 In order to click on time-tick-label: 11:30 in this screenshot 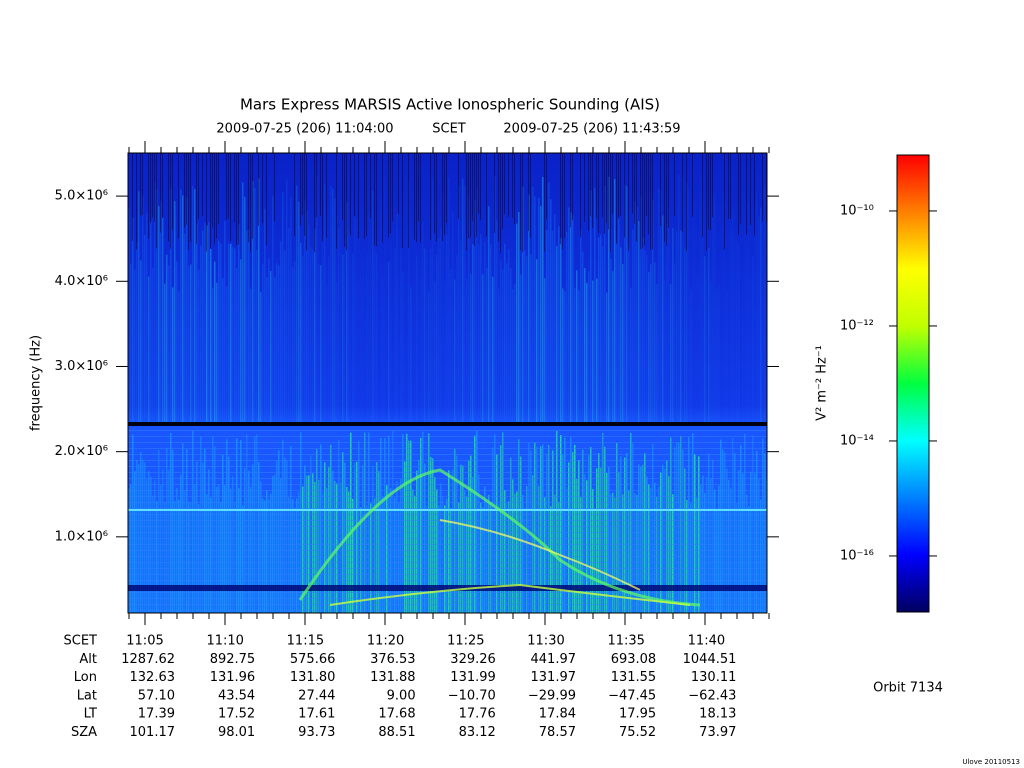, I will do `click(545, 641)`.